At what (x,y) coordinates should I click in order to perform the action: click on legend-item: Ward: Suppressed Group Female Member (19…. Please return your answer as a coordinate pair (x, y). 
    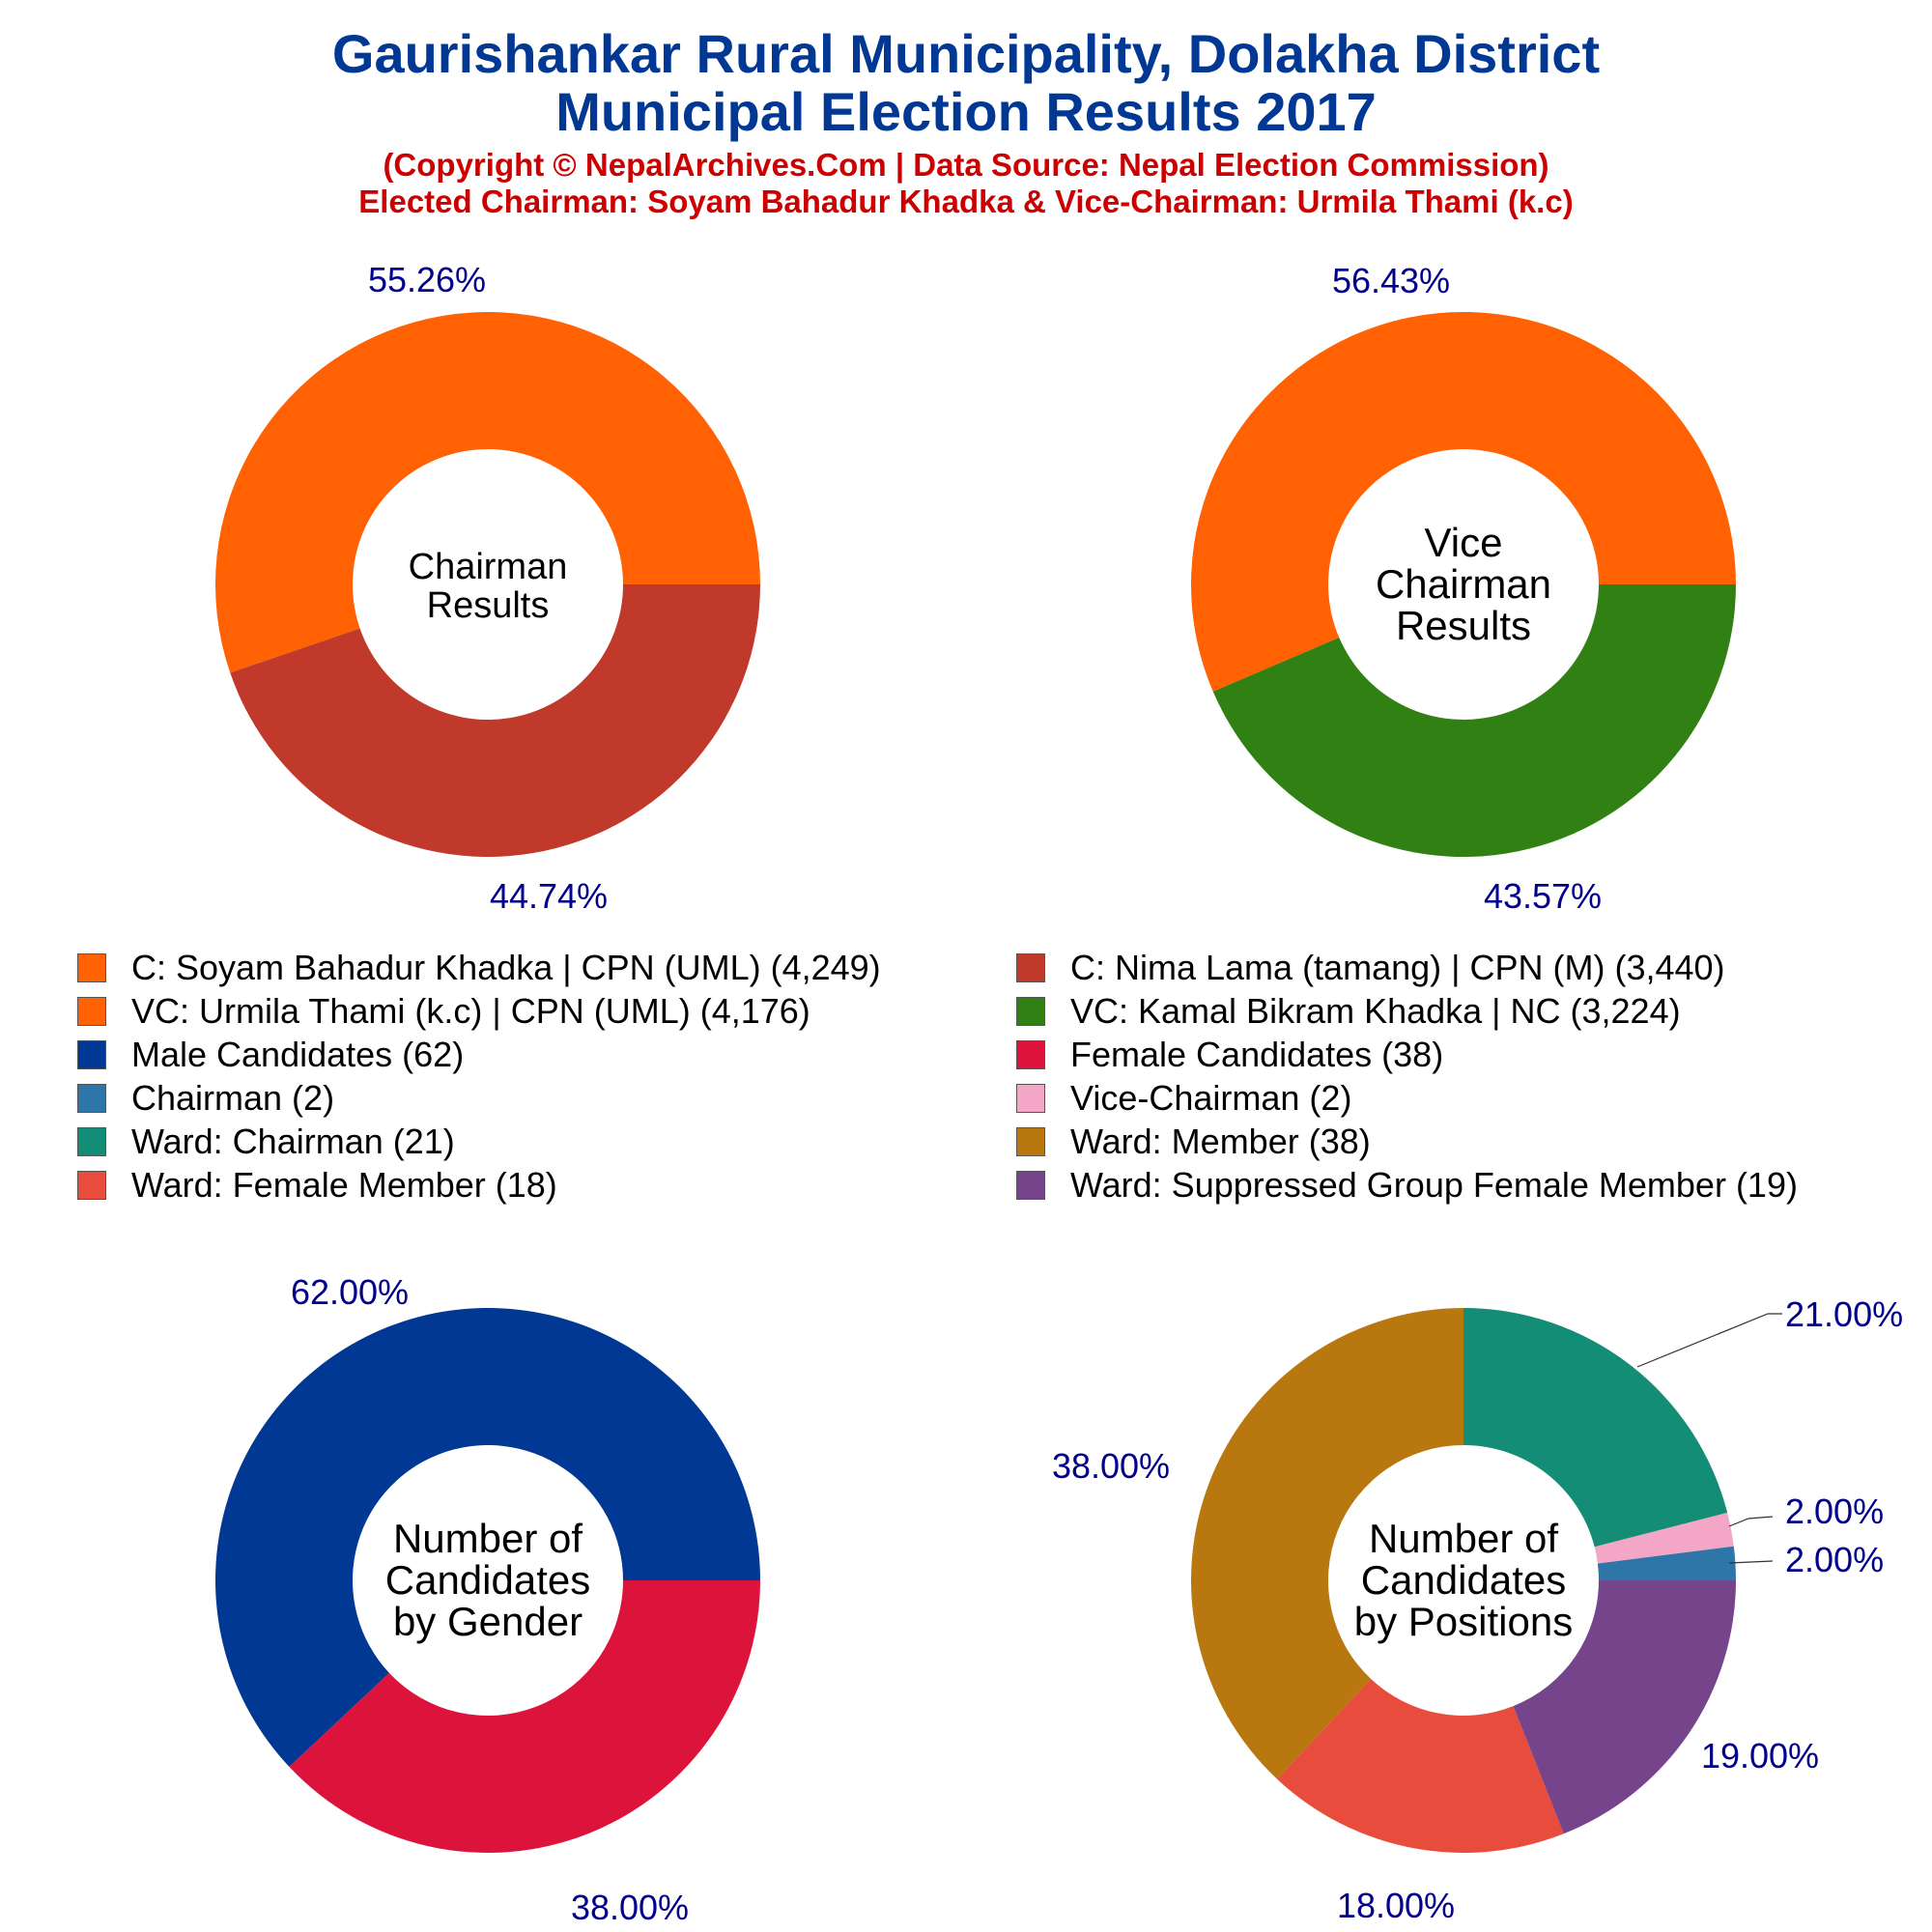
    Looking at the image, I should click on (1407, 1185).